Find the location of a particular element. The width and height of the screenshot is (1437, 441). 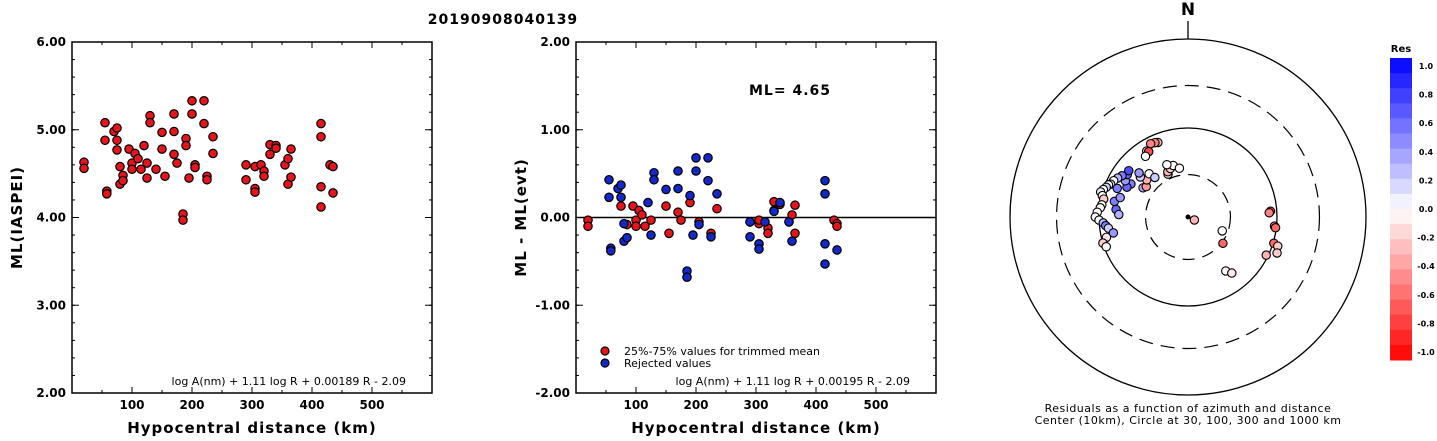

colorbar-label: 1.0 is located at coordinates (1426, 66).